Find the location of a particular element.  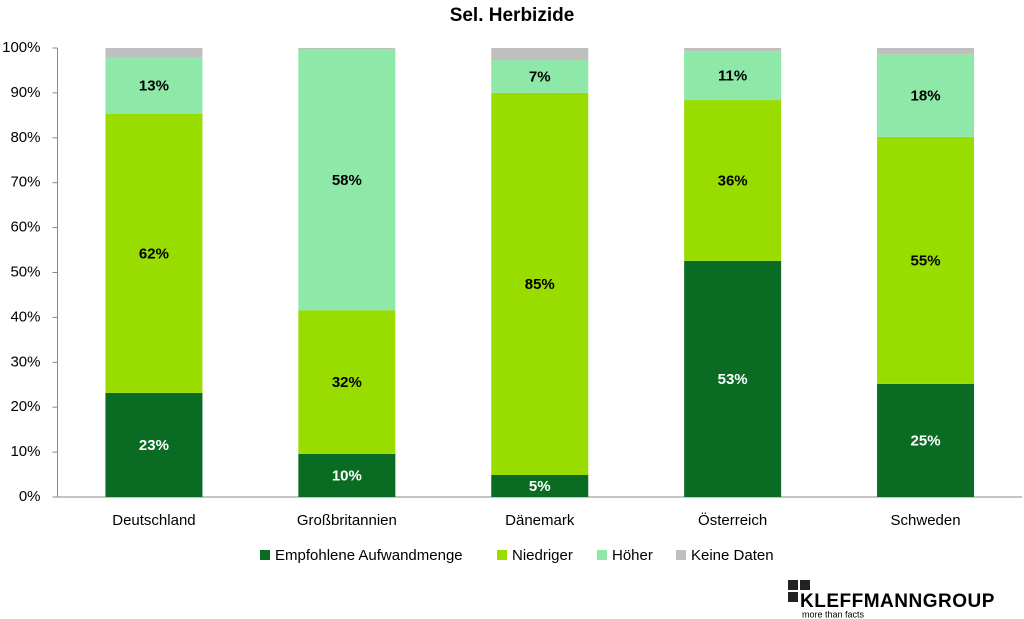

value-label: 5% is located at coordinates (540, 486).